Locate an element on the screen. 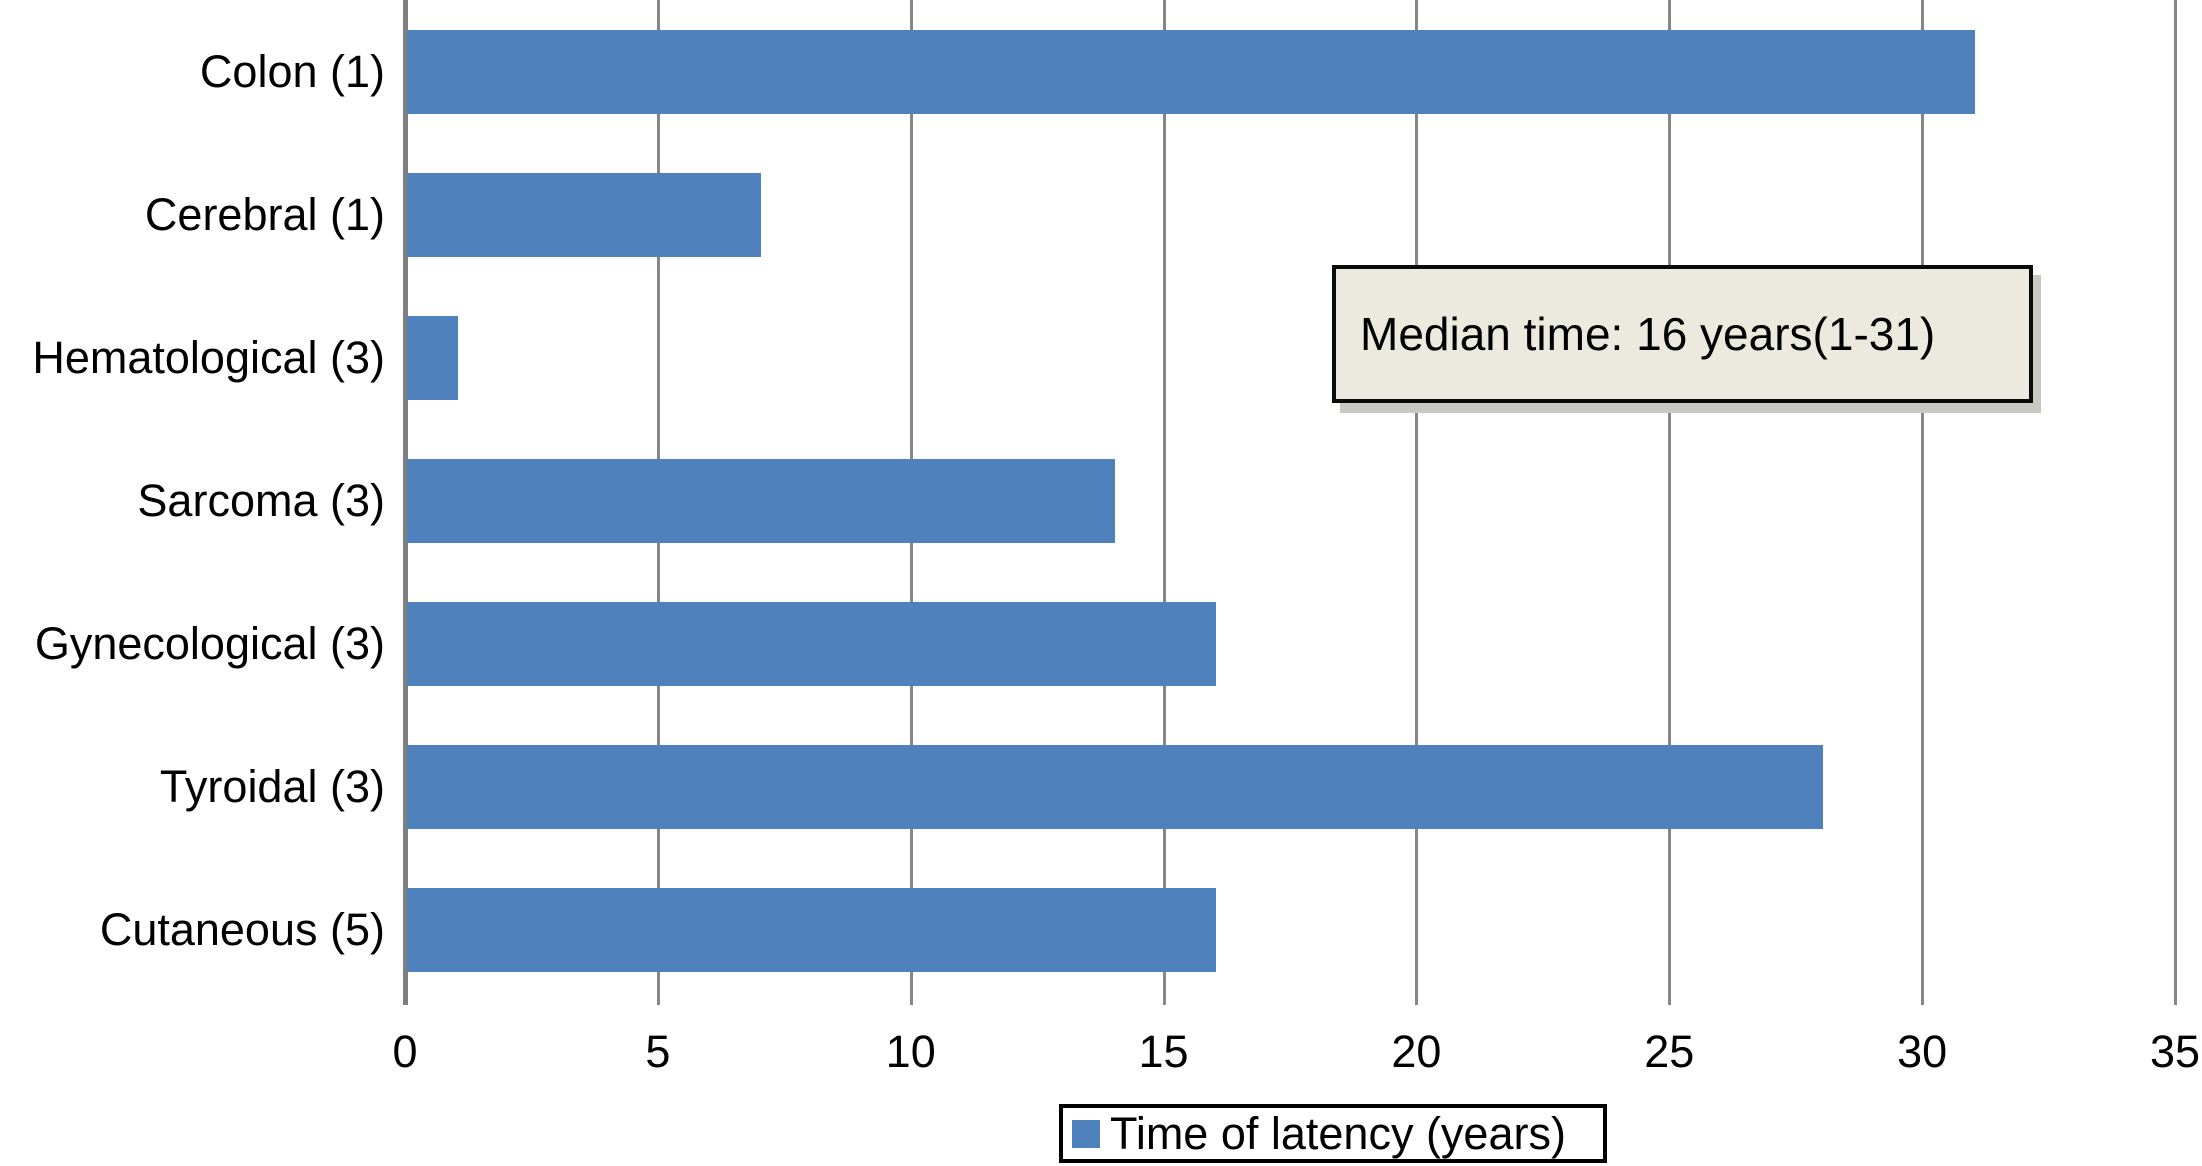  x-tick-label: 20 is located at coordinates (1416, 1051).